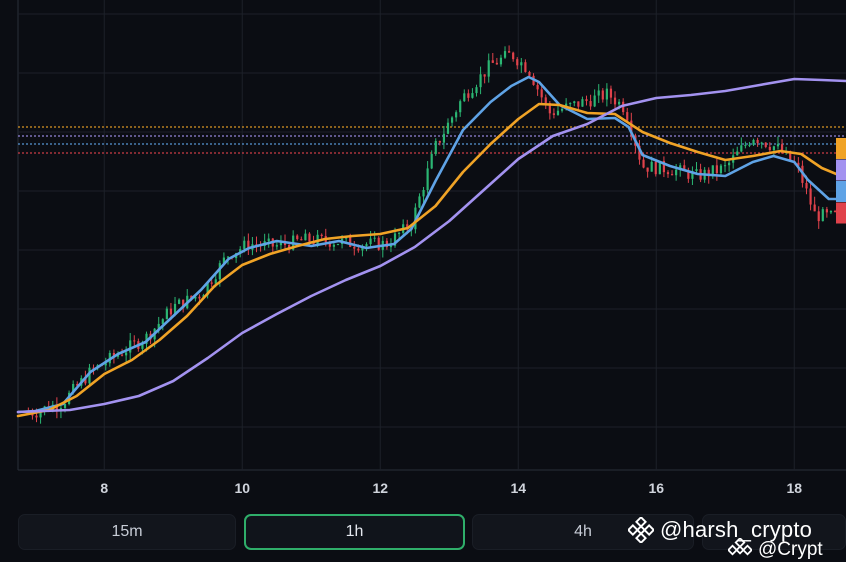 Image resolution: width=846 pixels, height=562 pixels. I want to click on price-tags, so click(841, 181).